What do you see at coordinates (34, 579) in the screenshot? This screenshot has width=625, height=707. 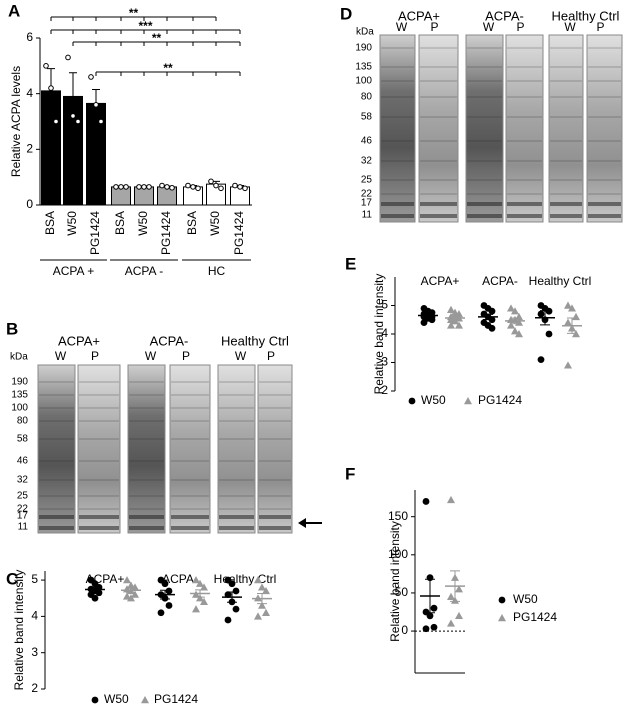 I see `y-tick-label: 5` at bounding box center [34, 579].